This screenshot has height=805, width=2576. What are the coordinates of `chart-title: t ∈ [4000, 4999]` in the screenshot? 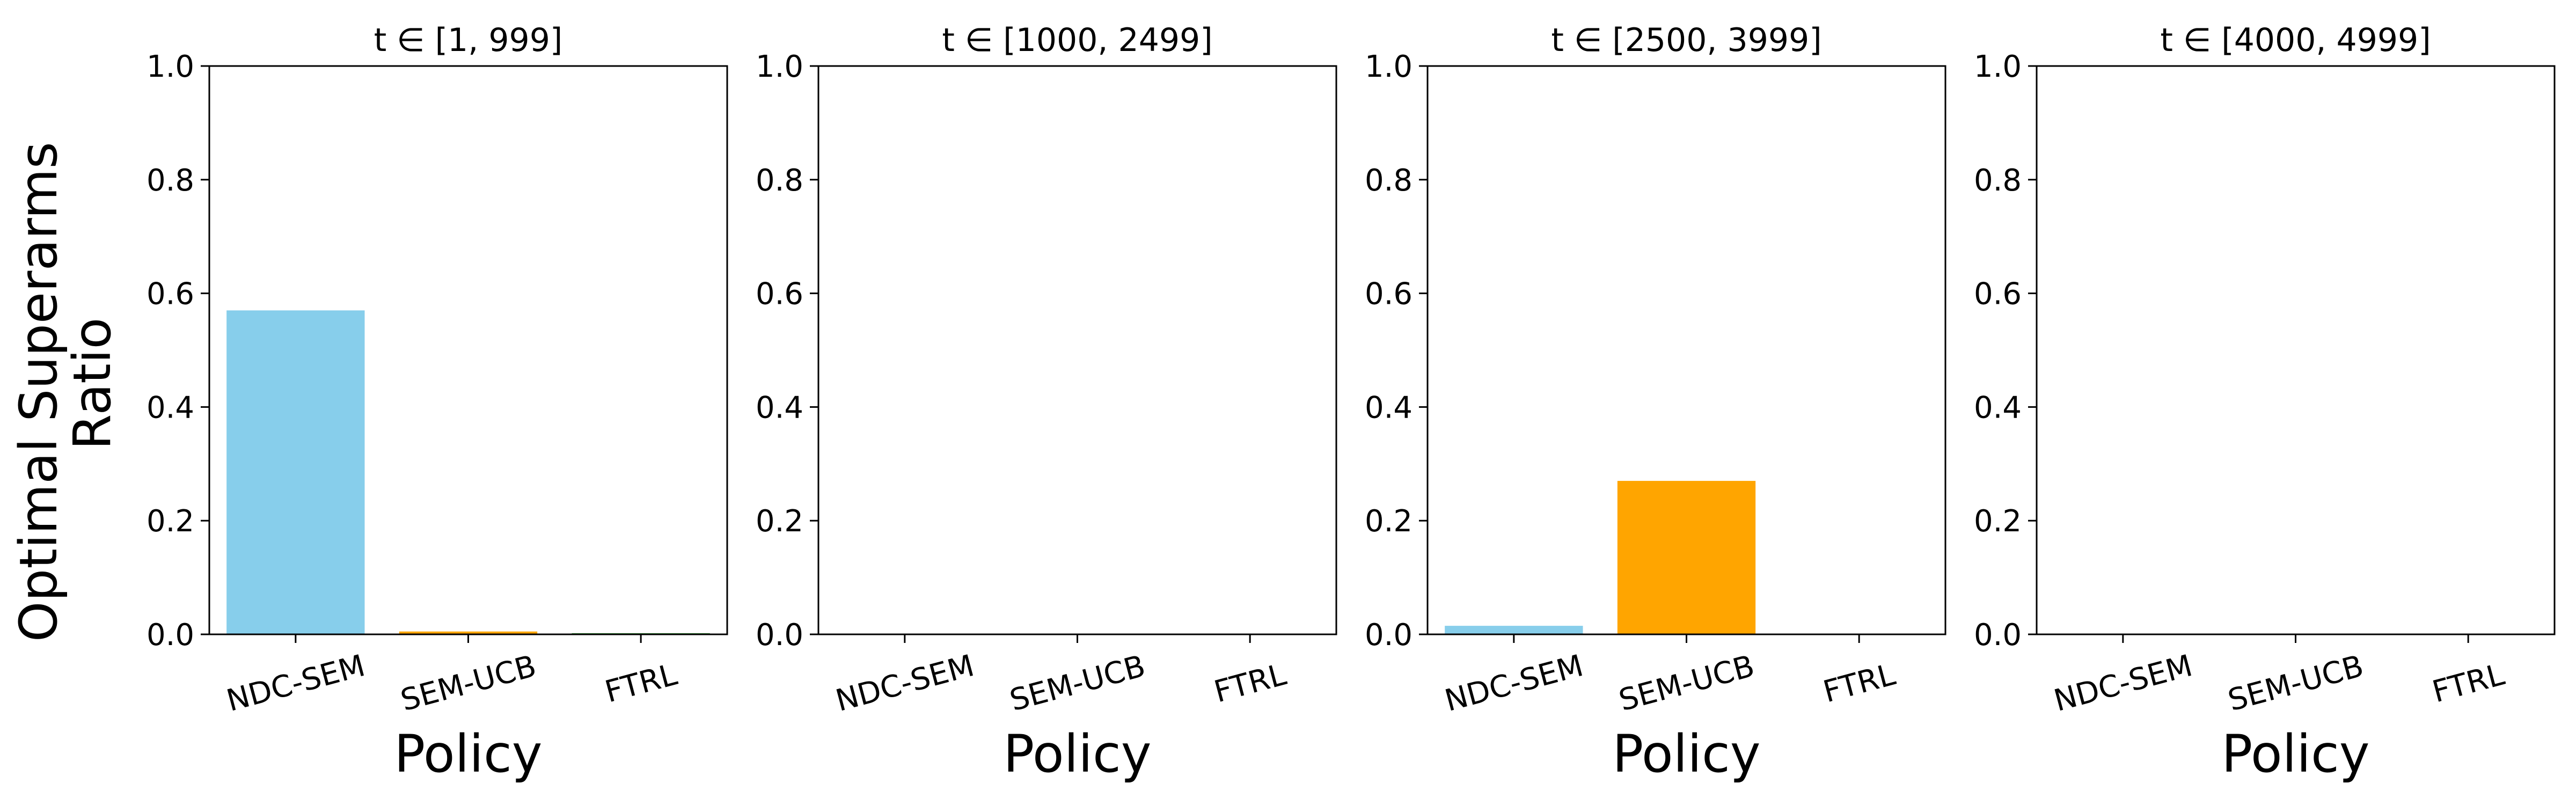 It's located at (2295, 40).